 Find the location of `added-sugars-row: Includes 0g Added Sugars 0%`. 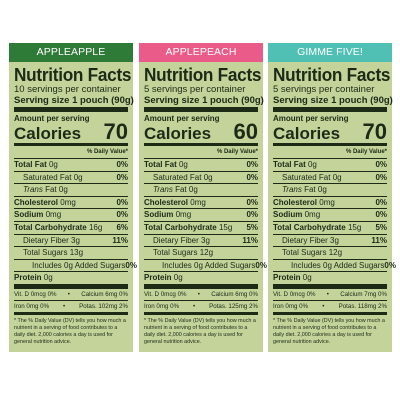

added-sugars-row: Includes 0g Added Sugars 0% is located at coordinates (205, 266).